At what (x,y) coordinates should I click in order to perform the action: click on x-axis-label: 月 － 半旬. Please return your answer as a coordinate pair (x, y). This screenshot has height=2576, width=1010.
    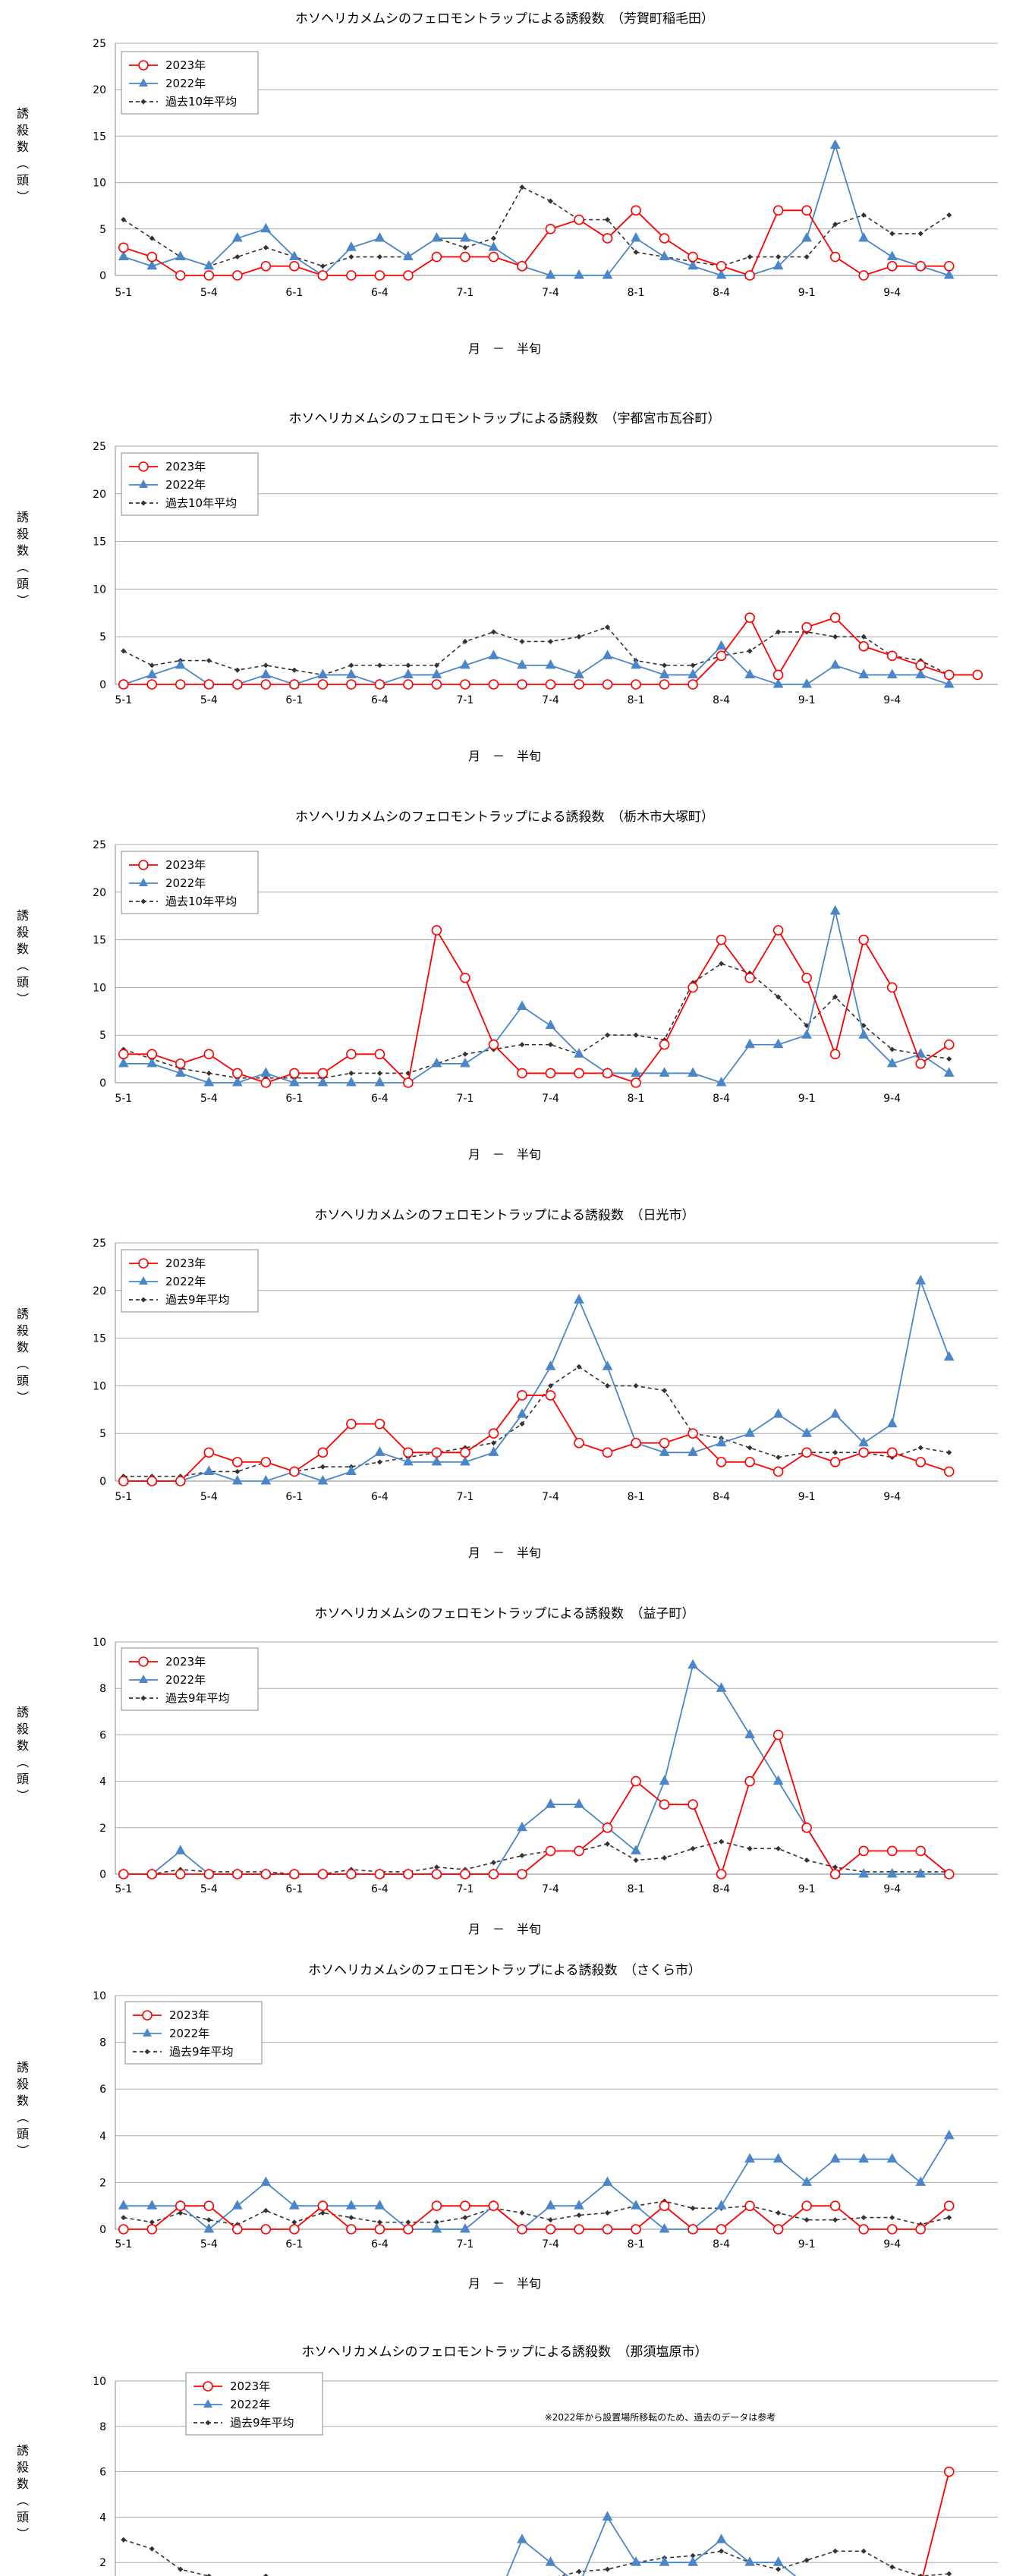
    Looking at the image, I should click on (505, 348).